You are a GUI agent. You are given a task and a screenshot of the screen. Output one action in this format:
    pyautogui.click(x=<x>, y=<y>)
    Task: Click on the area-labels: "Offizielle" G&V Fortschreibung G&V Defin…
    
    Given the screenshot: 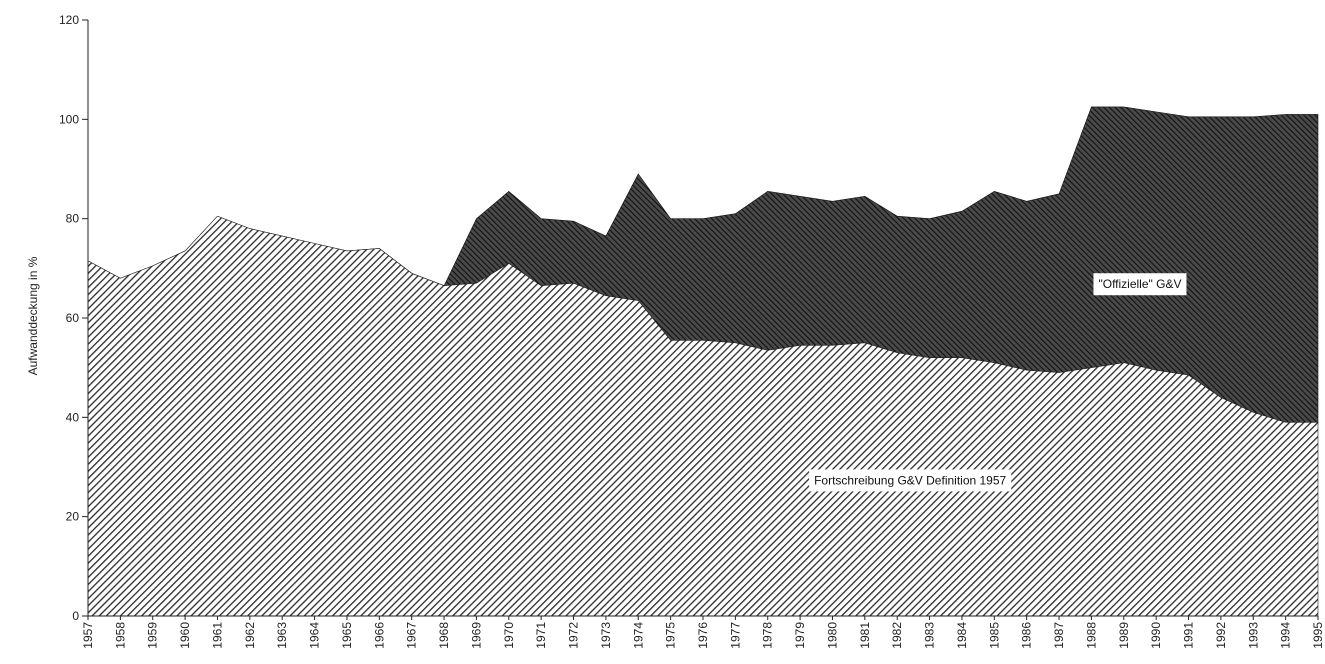 What is the action you would take?
    pyautogui.click(x=998, y=382)
    